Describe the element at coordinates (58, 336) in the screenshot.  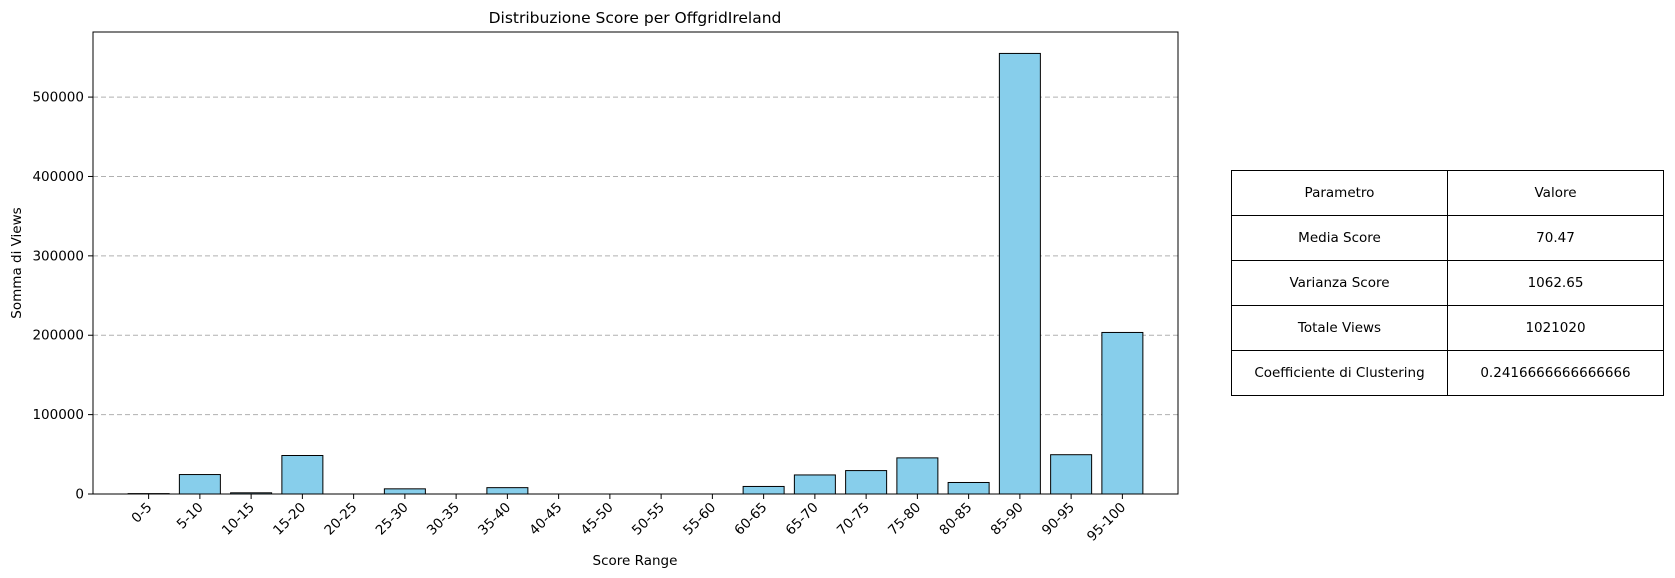
I see `y-tick-label: 200000` at that location.